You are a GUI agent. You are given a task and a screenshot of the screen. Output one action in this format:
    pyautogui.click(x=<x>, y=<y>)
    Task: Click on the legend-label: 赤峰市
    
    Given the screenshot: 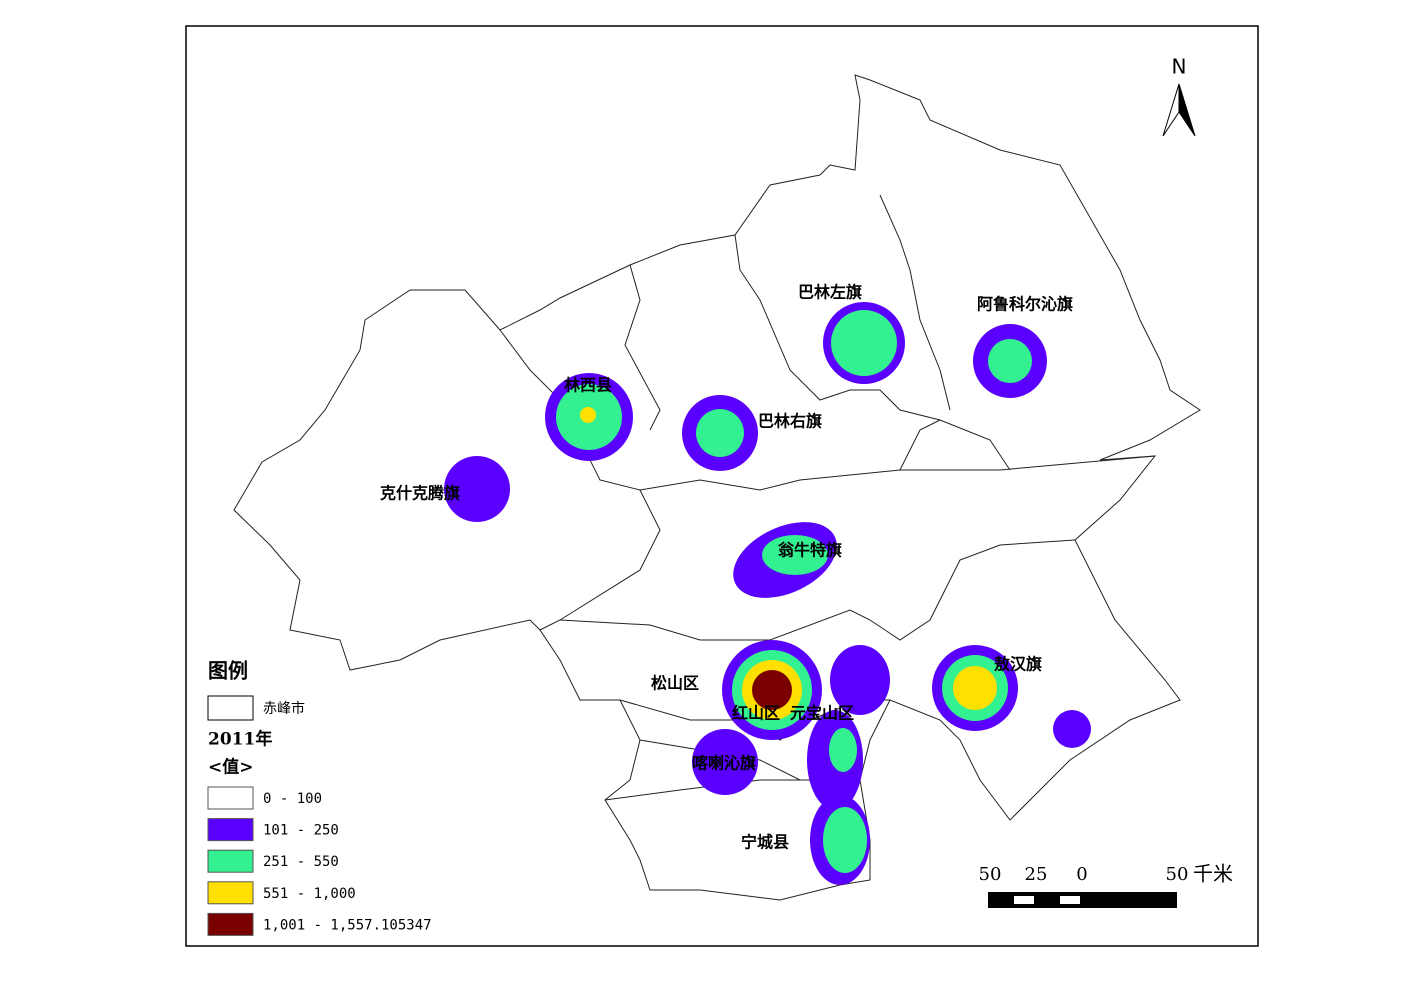 What is the action you would take?
    pyautogui.click(x=284, y=708)
    